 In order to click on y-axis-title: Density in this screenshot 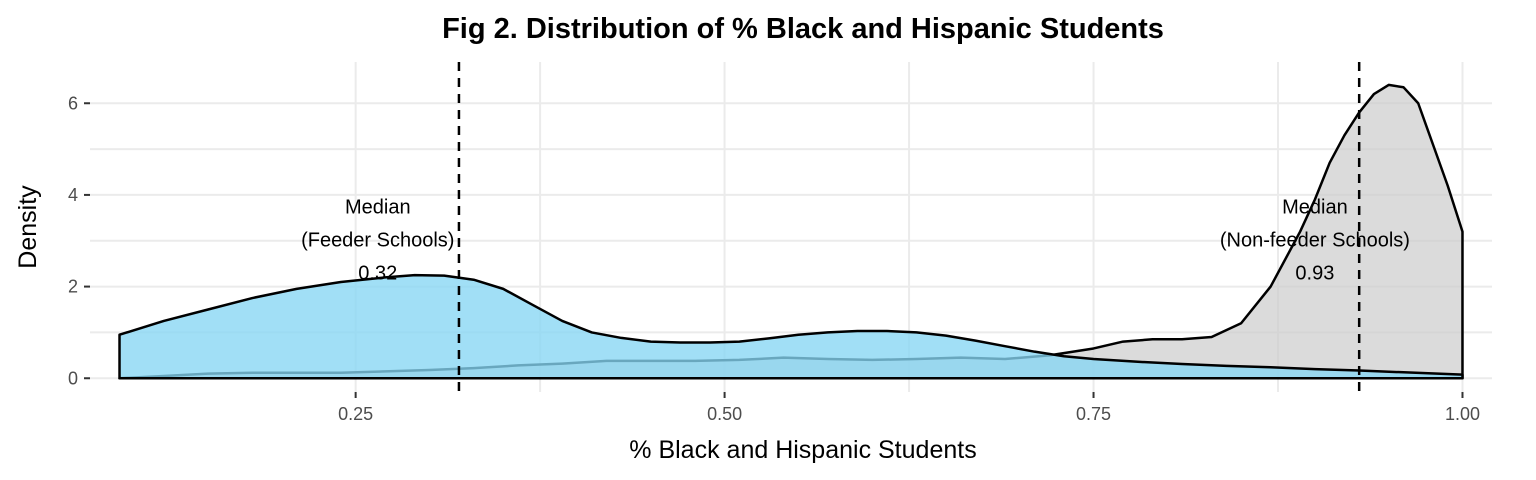, I will do `click(28, 227)`.